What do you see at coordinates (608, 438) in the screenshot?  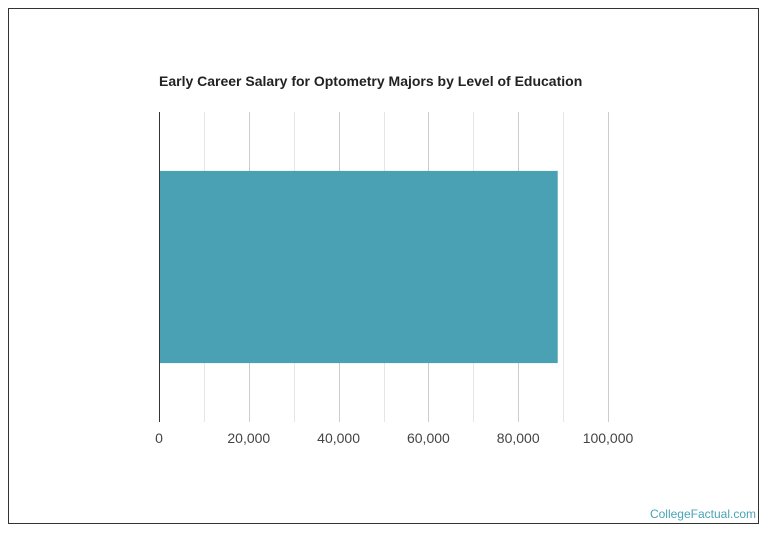 I see `x-tick-label: 100,000` at bounding box center [608, 438].